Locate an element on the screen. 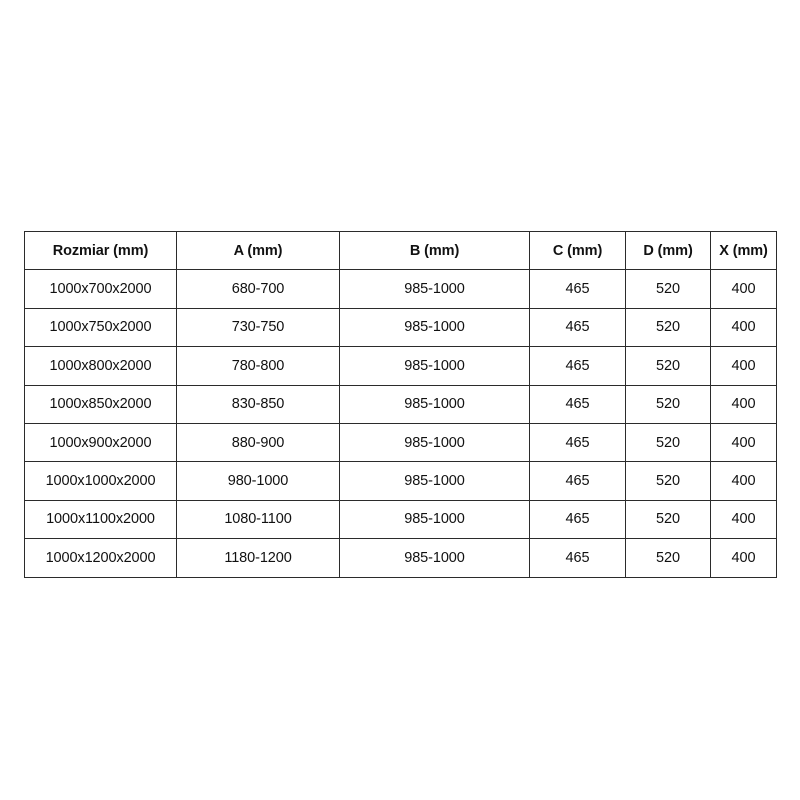 Image resolution: width=800 pixels, height=800 pixels. column-header-d: D (mm) is located at coordinates (668, 250).